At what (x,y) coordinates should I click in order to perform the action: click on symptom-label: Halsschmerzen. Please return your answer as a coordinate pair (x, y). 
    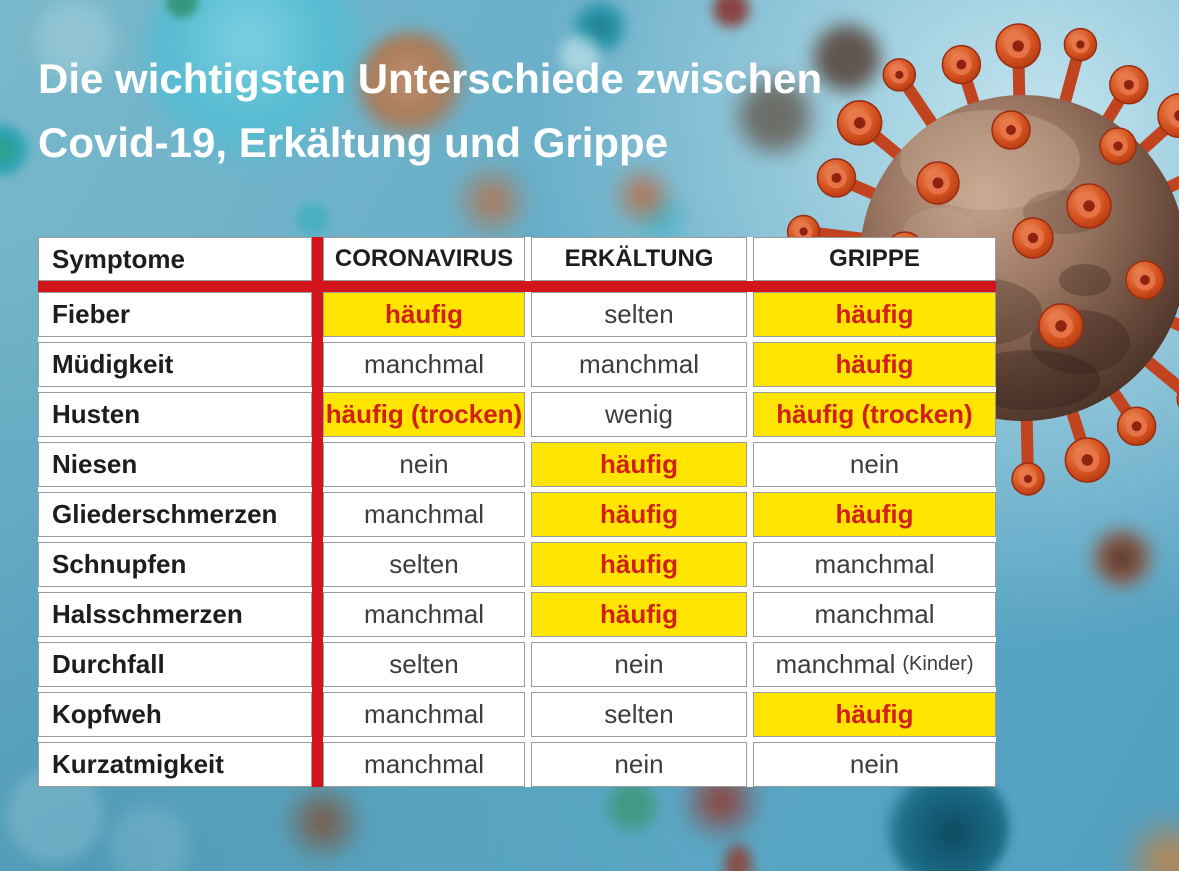
    Looking at the image, I should click on (175, 614).